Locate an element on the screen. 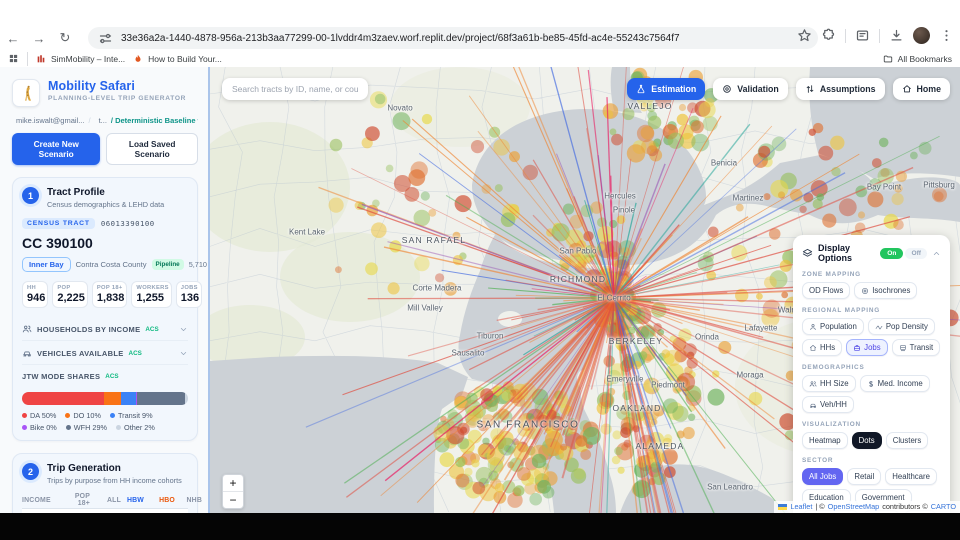 This screenshot has width=960, height=540. panel-title: Display Options is located at coordinates (835, 253).